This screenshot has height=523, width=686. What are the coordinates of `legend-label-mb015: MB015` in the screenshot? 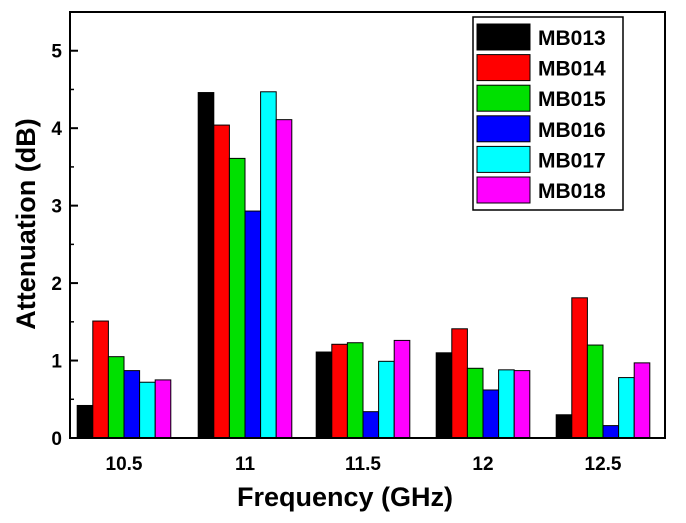 It's located at (572, 99).